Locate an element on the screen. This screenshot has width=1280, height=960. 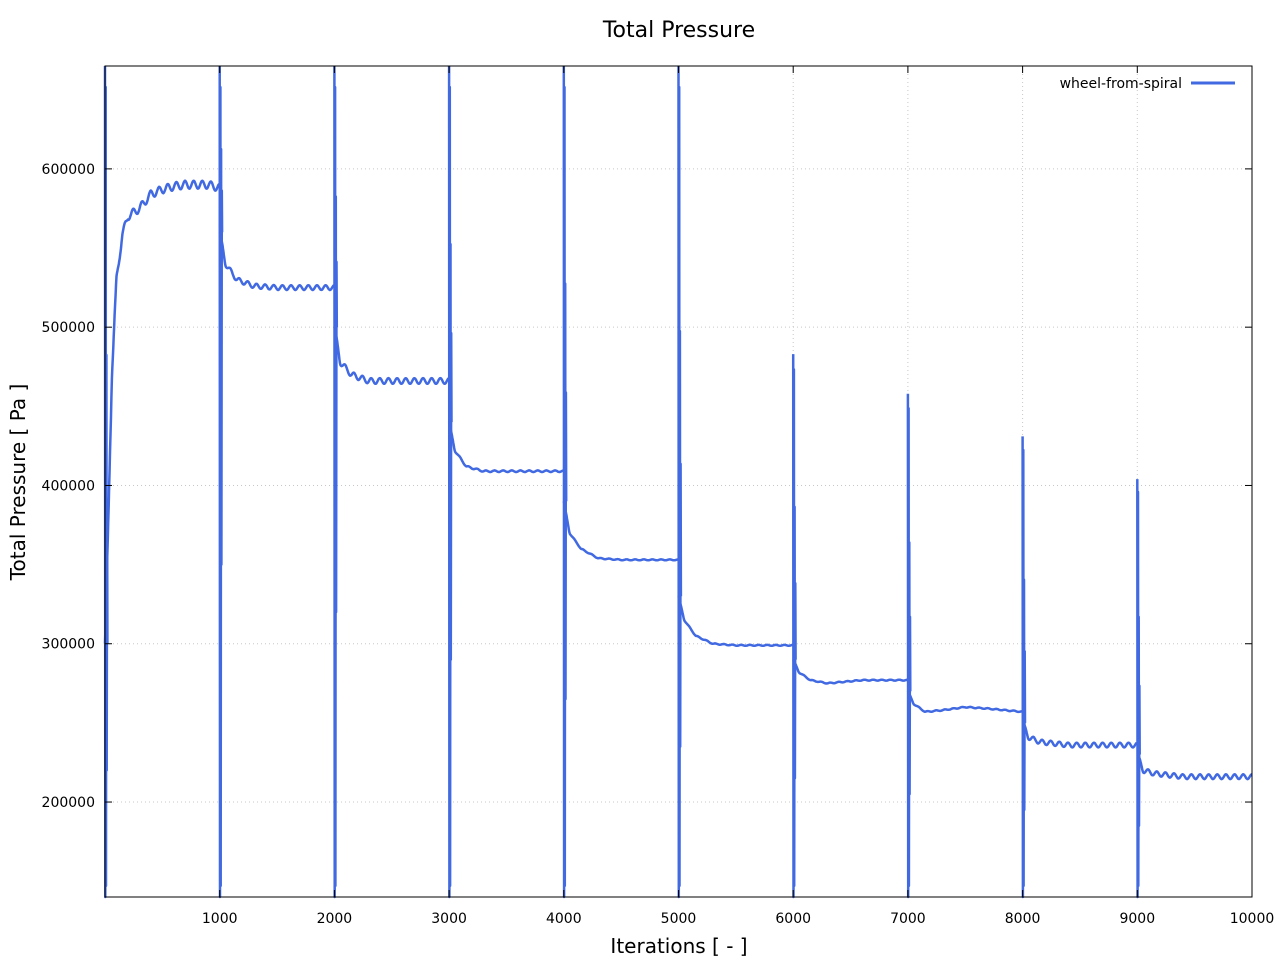
legend-label: wheel-from-spiral is located at coordinates (1121, 84).